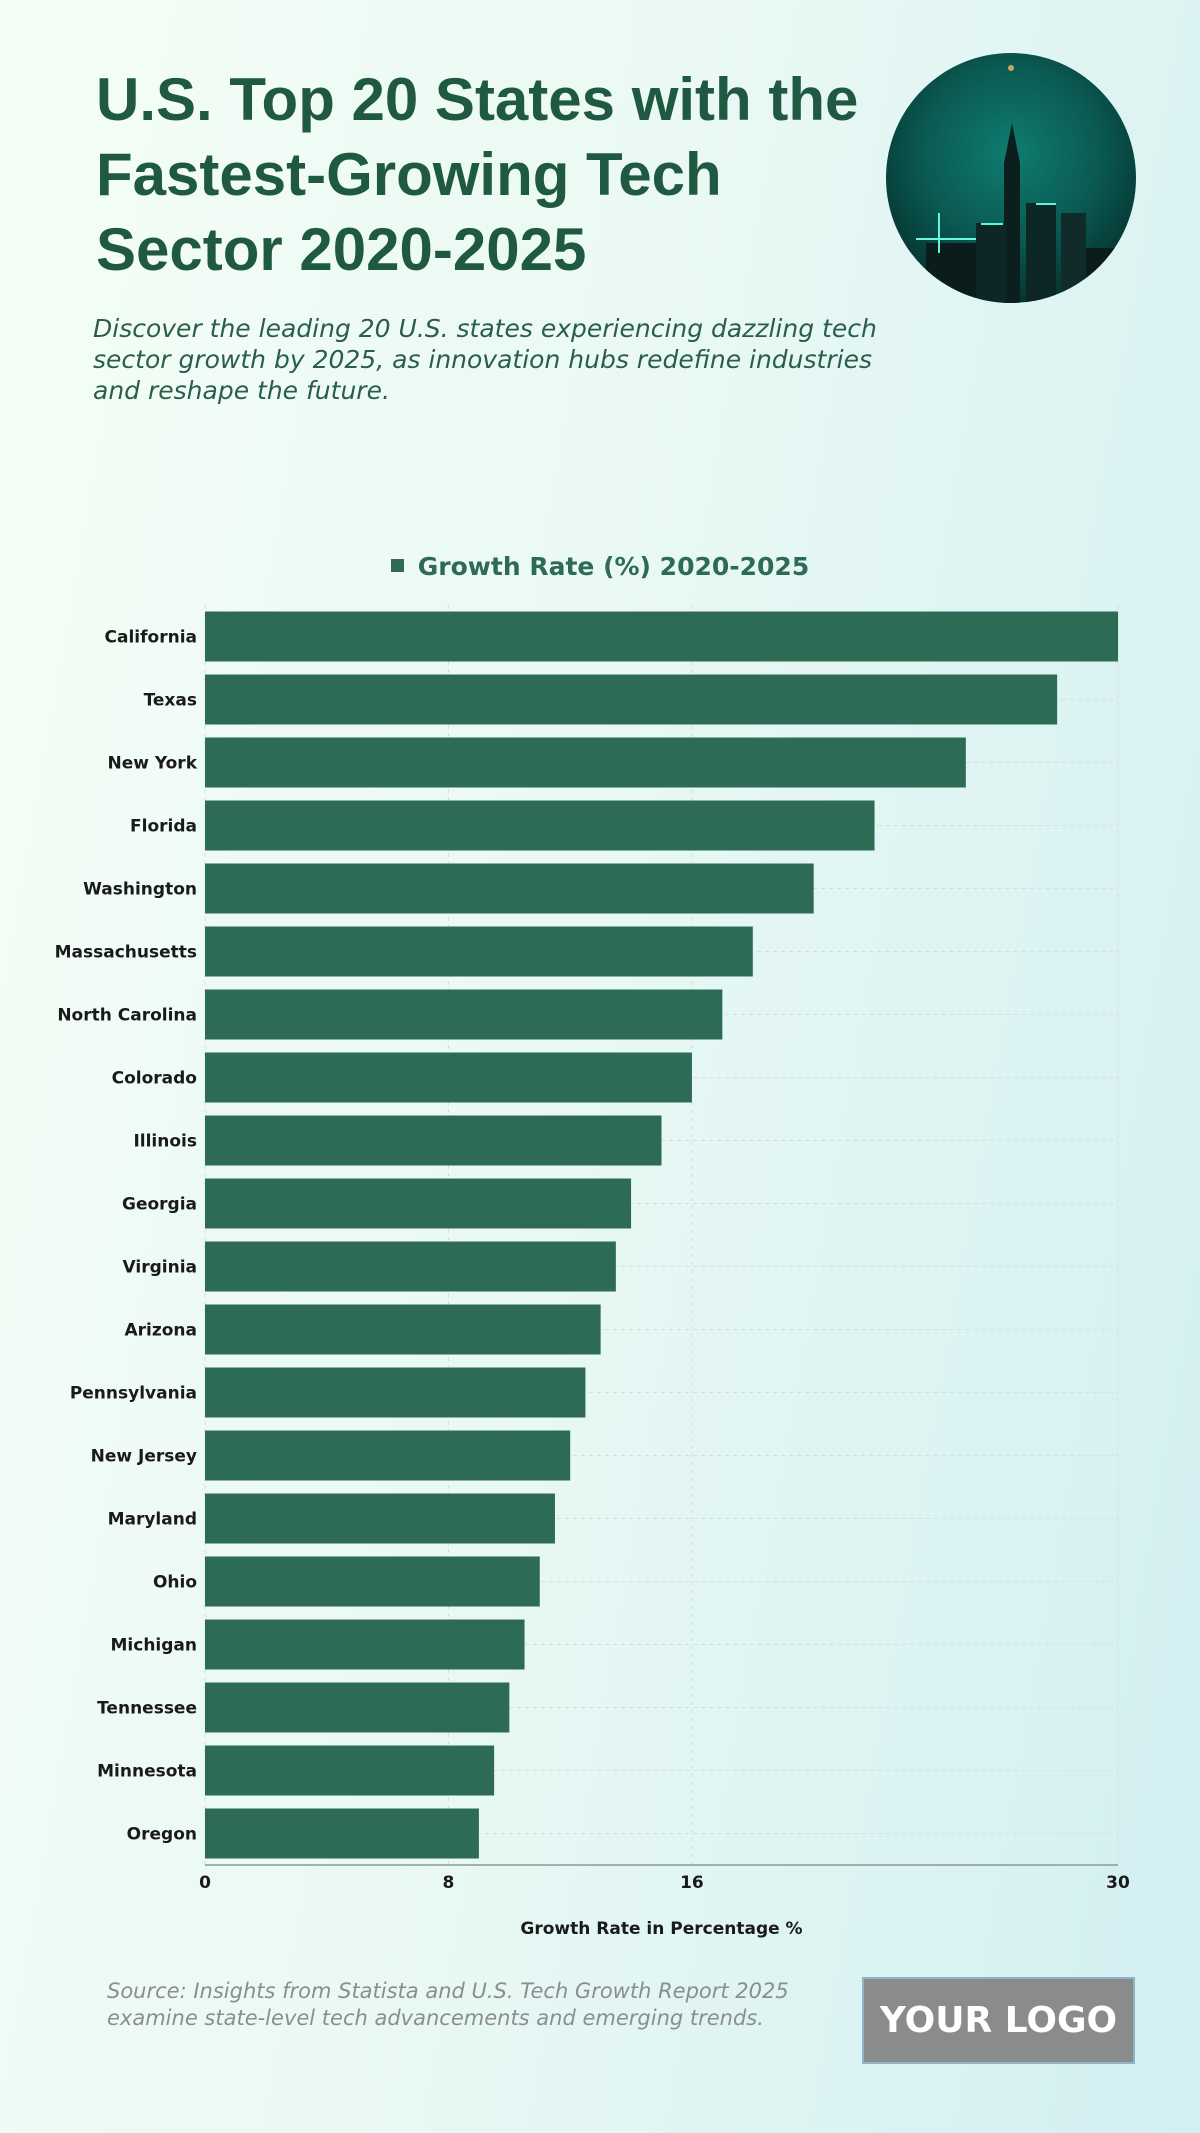 Image resolution: width=1200 pixels, height=2133 pixels. I want to click on x-axis-title: Growth Rate in Percentage %, so click(661, 1929).